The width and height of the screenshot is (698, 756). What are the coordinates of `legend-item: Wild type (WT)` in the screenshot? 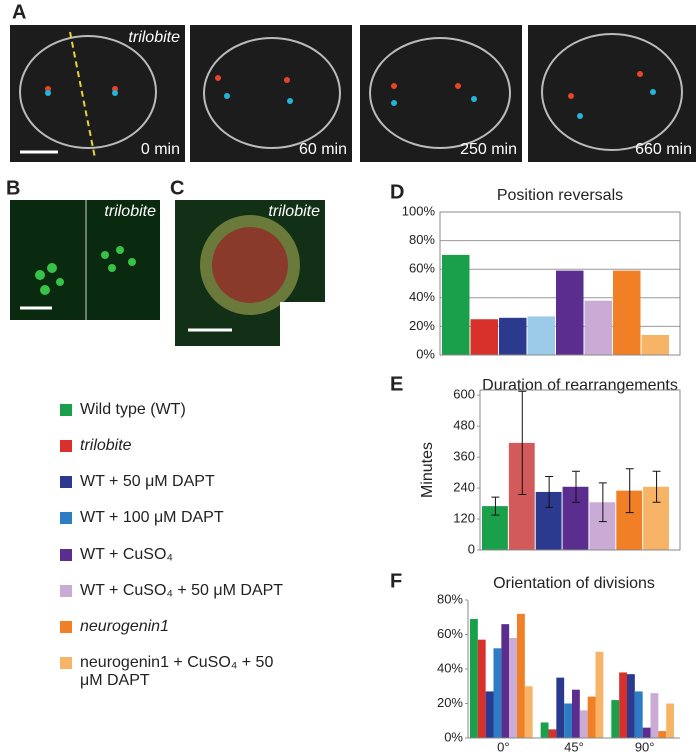 It's located at (175, 410).